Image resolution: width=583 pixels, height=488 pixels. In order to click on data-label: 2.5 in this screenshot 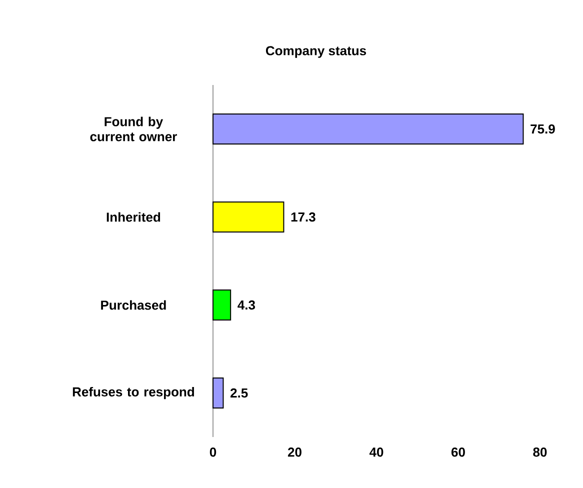, I will do `click(239, 393)`.